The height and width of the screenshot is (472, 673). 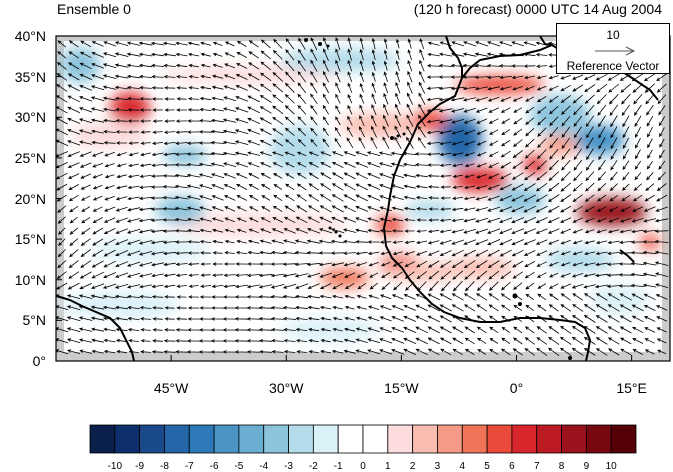 I want to click on reference-arrow-icon, so click(x=615, y=51).